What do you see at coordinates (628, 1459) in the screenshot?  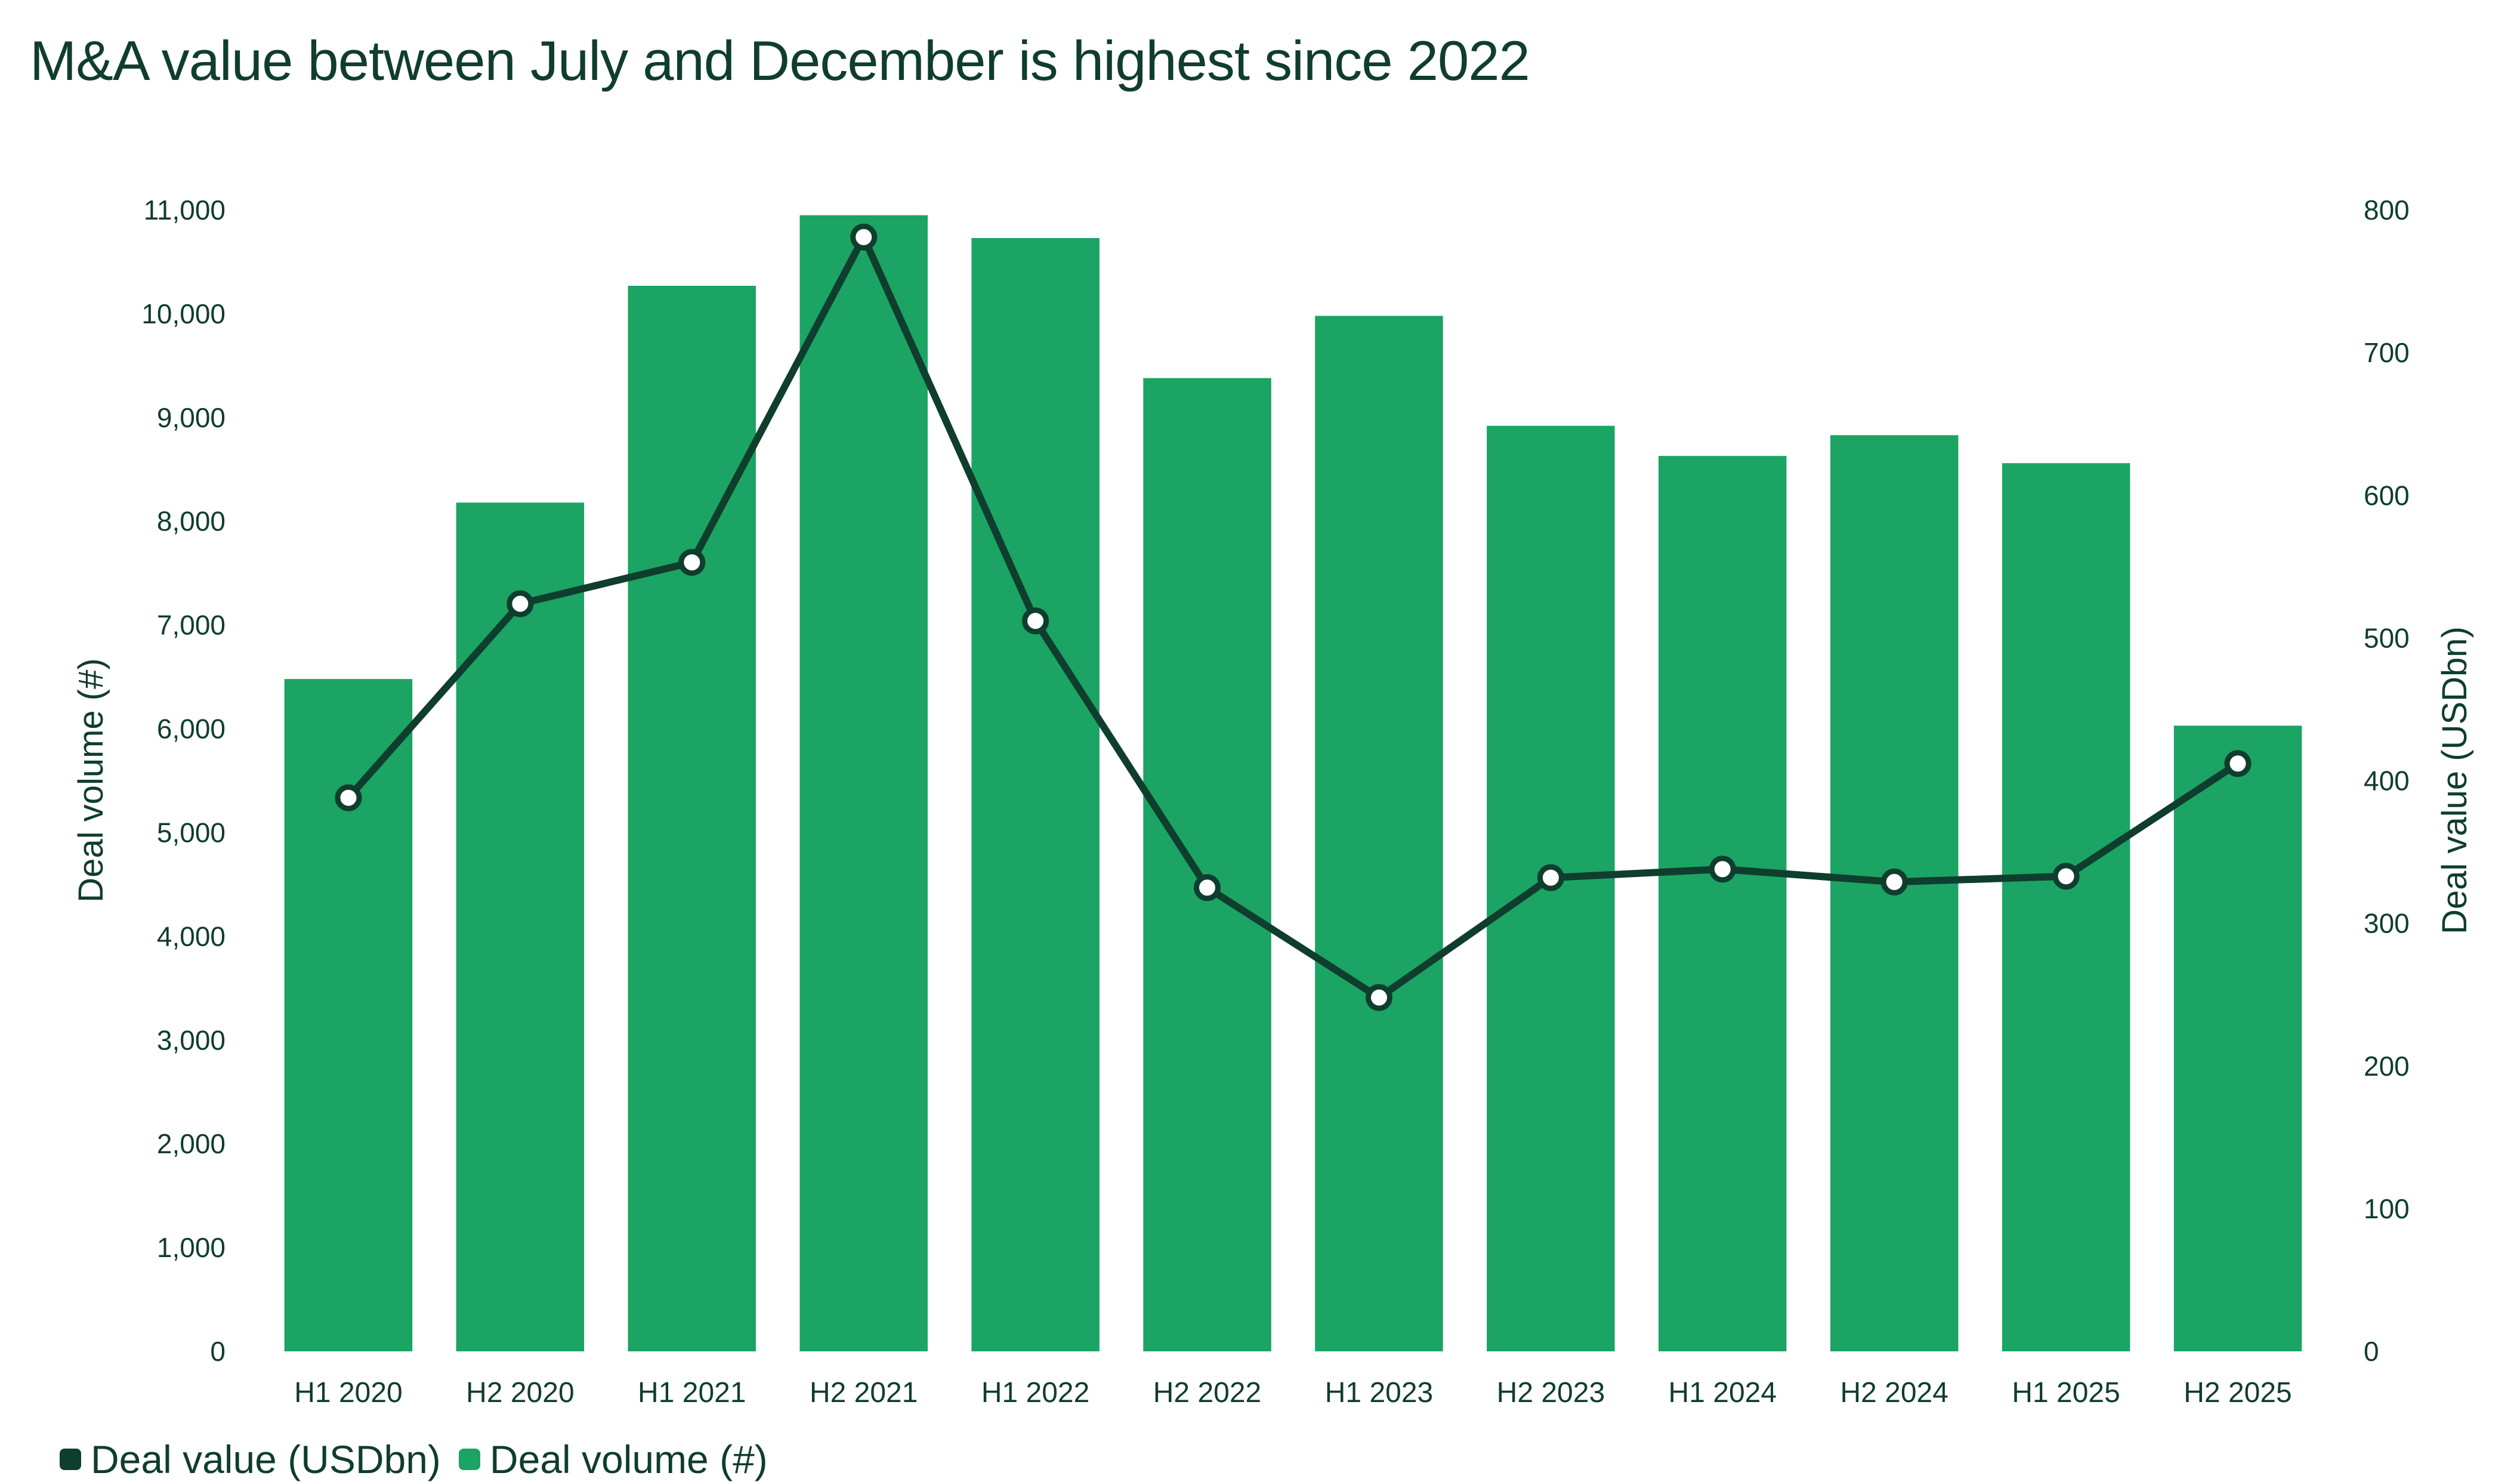 I see `legend-label-deal-volume: Deal volume (#)` at bounding box center [628, 1459].